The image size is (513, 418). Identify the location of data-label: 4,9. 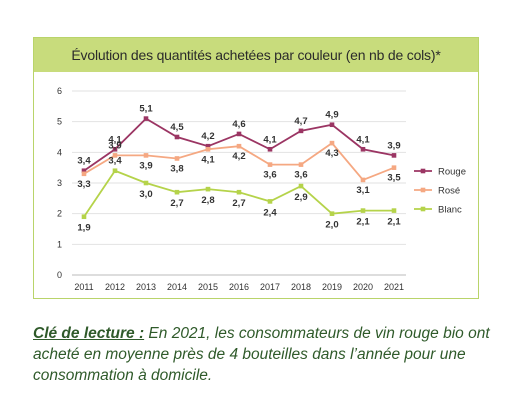
(331, 115).